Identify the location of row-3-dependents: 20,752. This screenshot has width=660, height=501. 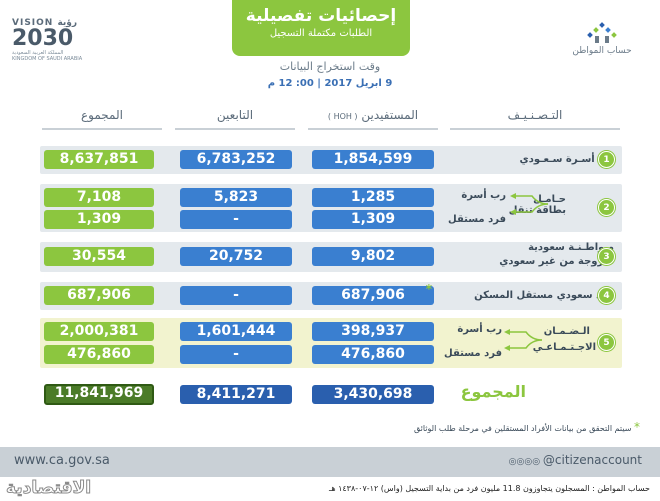
(236, 256).